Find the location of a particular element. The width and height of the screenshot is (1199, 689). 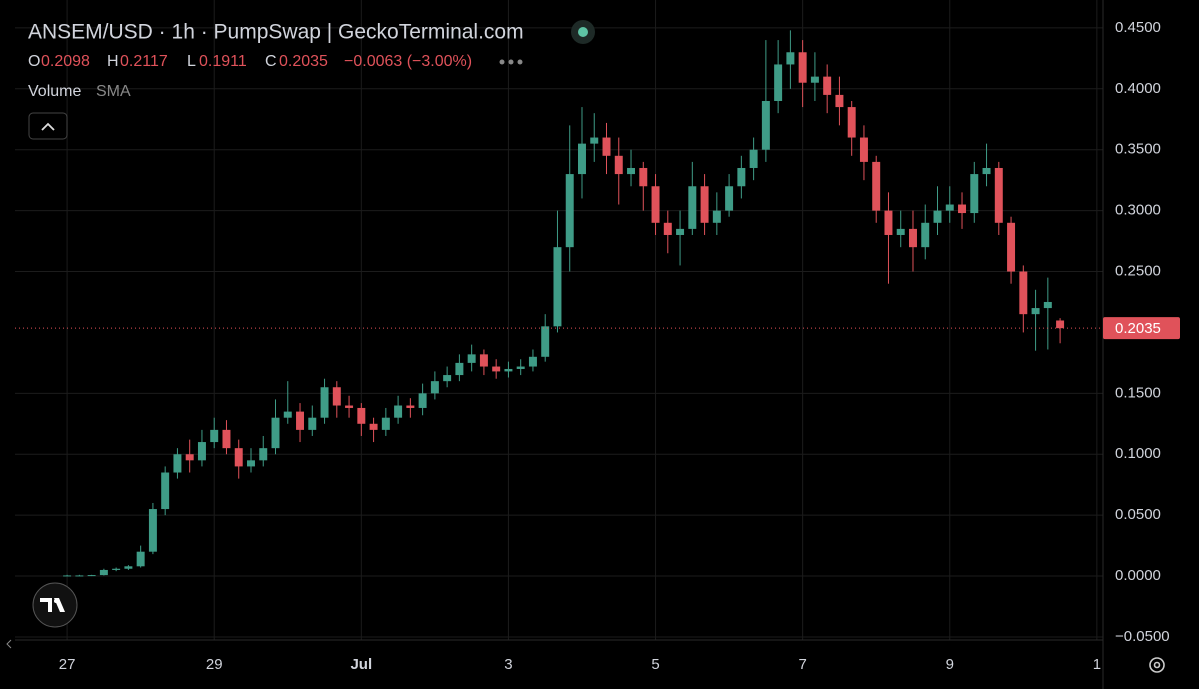

more-dots is located at coordinates (511, 62).